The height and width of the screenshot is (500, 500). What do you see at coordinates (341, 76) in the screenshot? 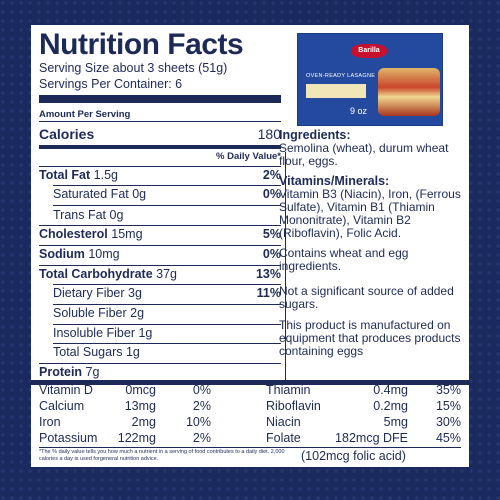
I see `package-product-name: OVEN-READY LASAGNE` at bounding box center [341, 76].